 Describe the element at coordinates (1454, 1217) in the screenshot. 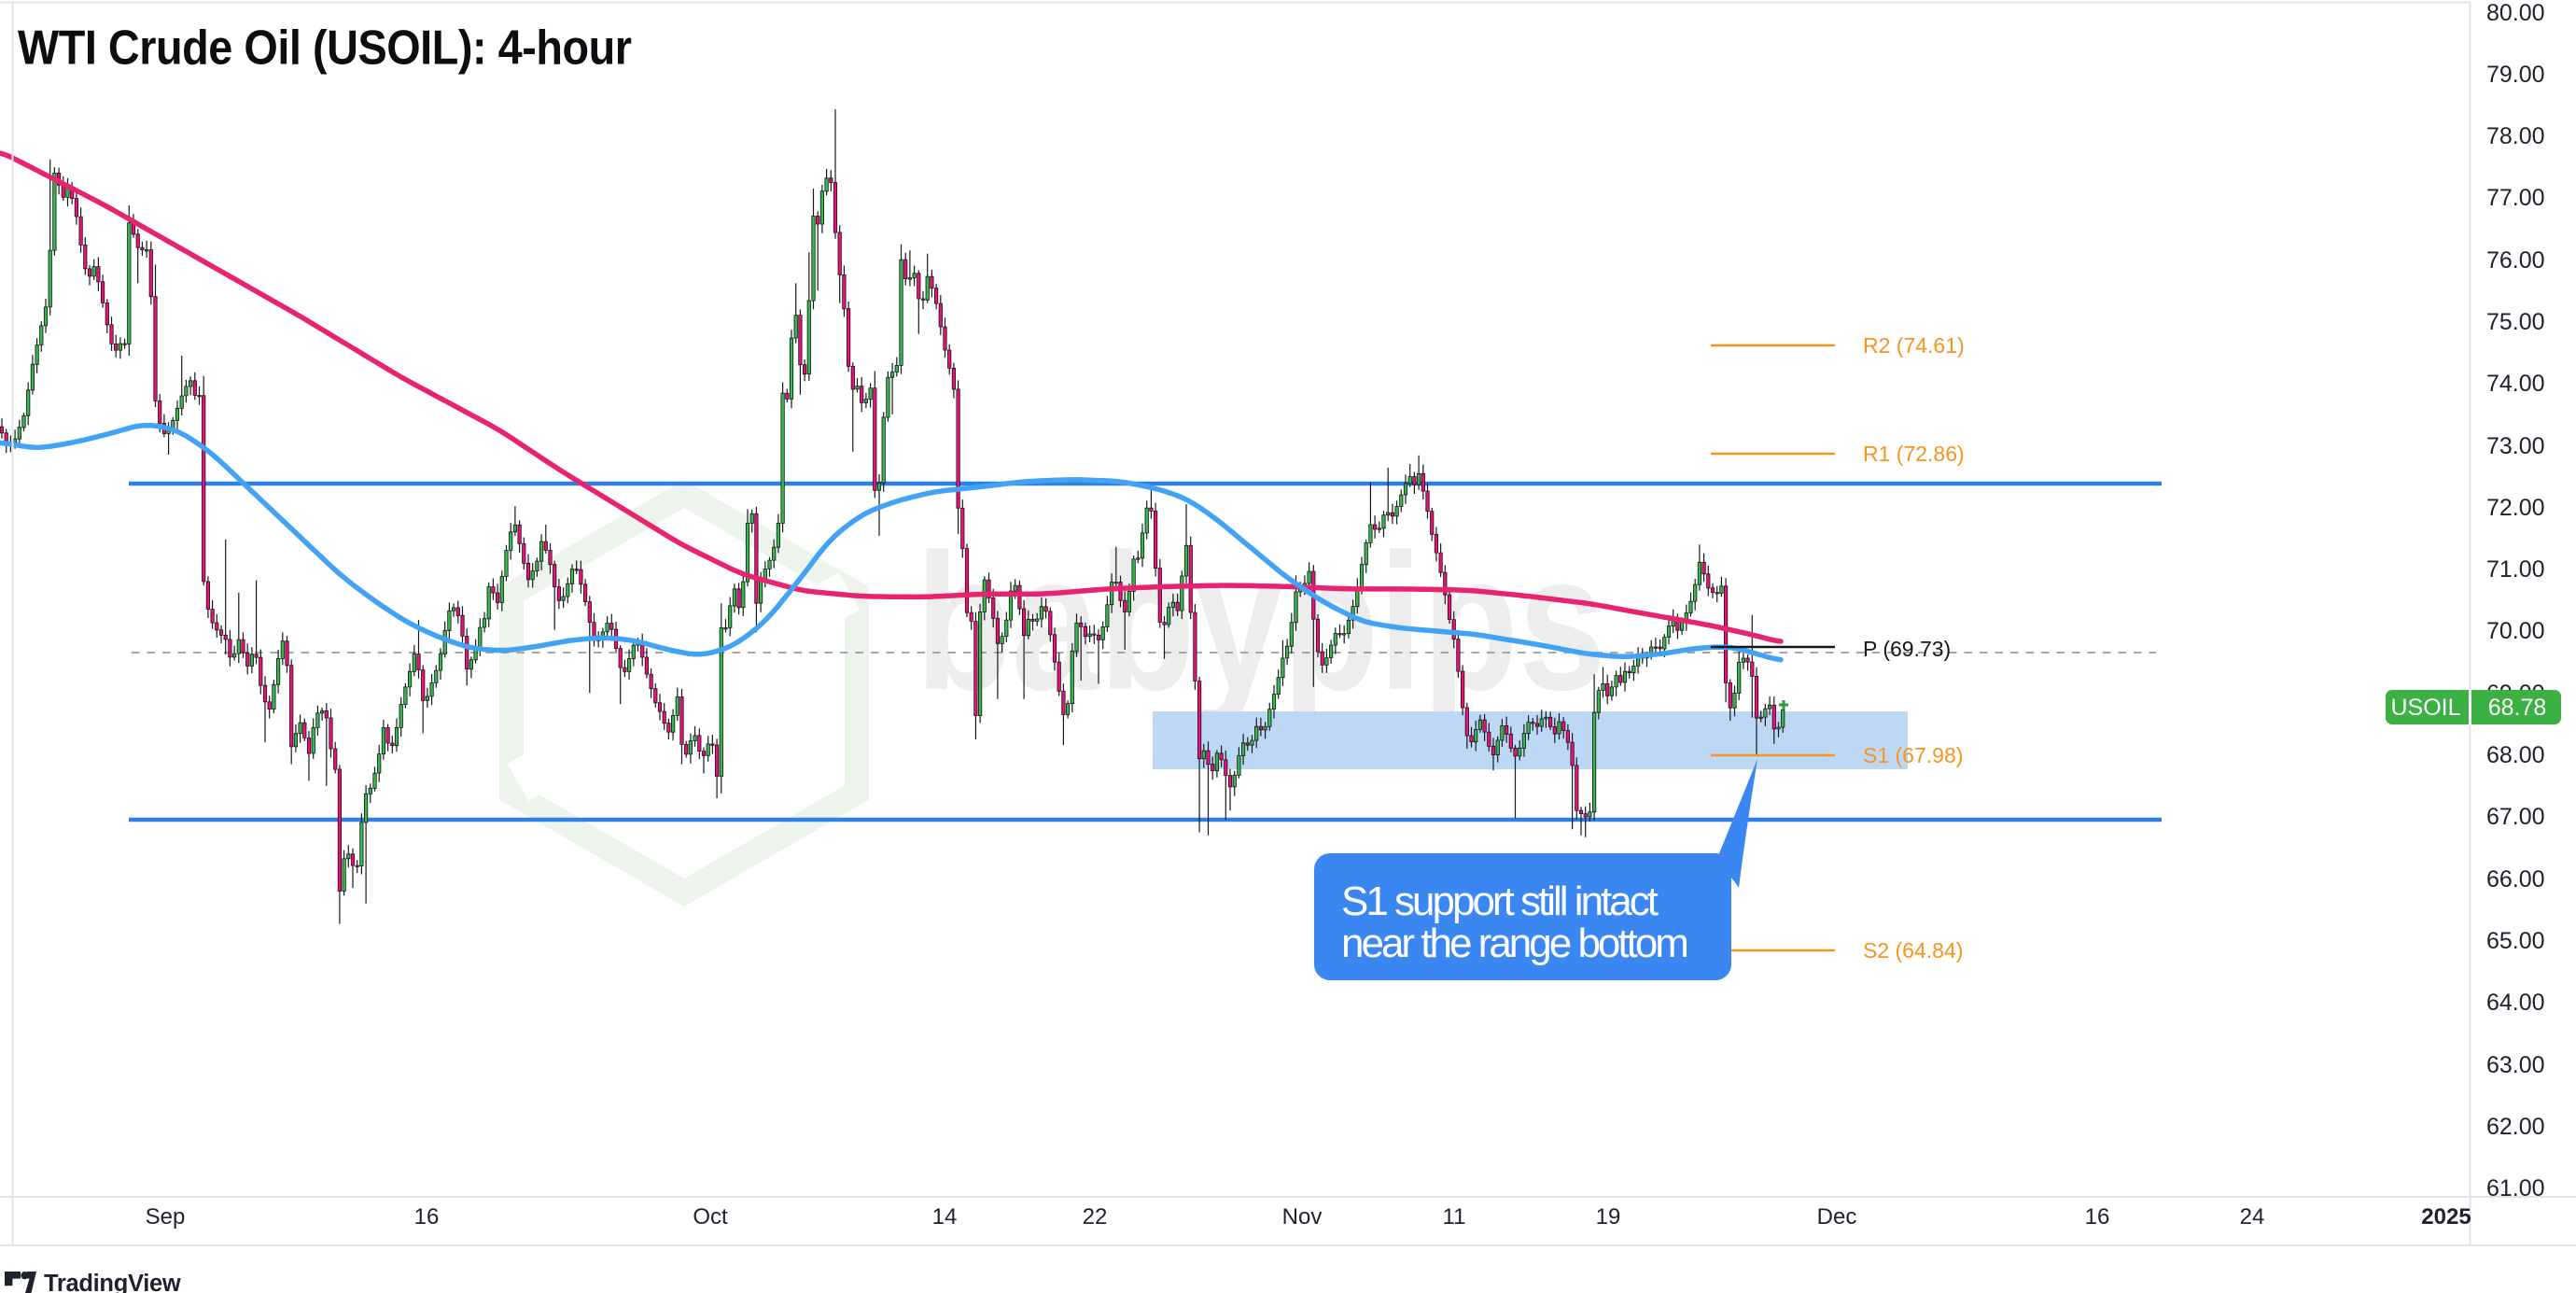

I see `svg-text: 11` at that location.